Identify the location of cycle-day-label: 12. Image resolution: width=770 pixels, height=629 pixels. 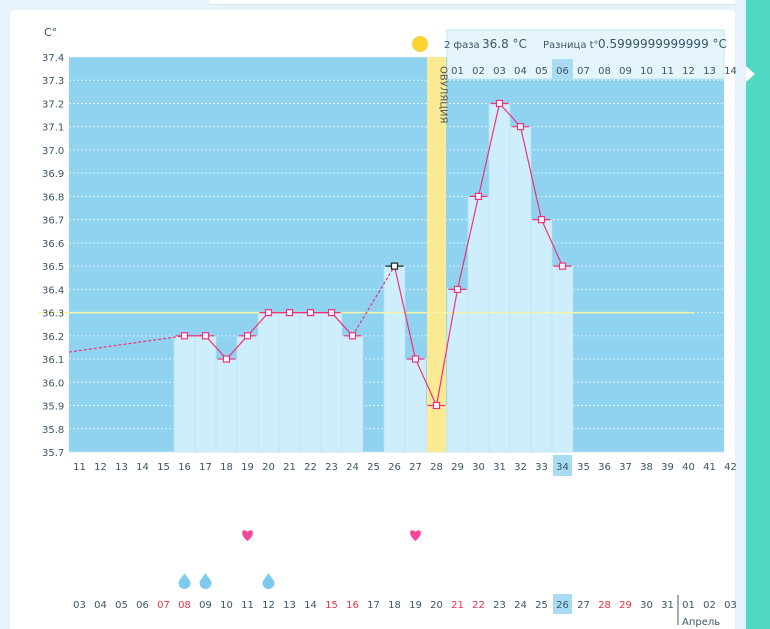
(100, 467).